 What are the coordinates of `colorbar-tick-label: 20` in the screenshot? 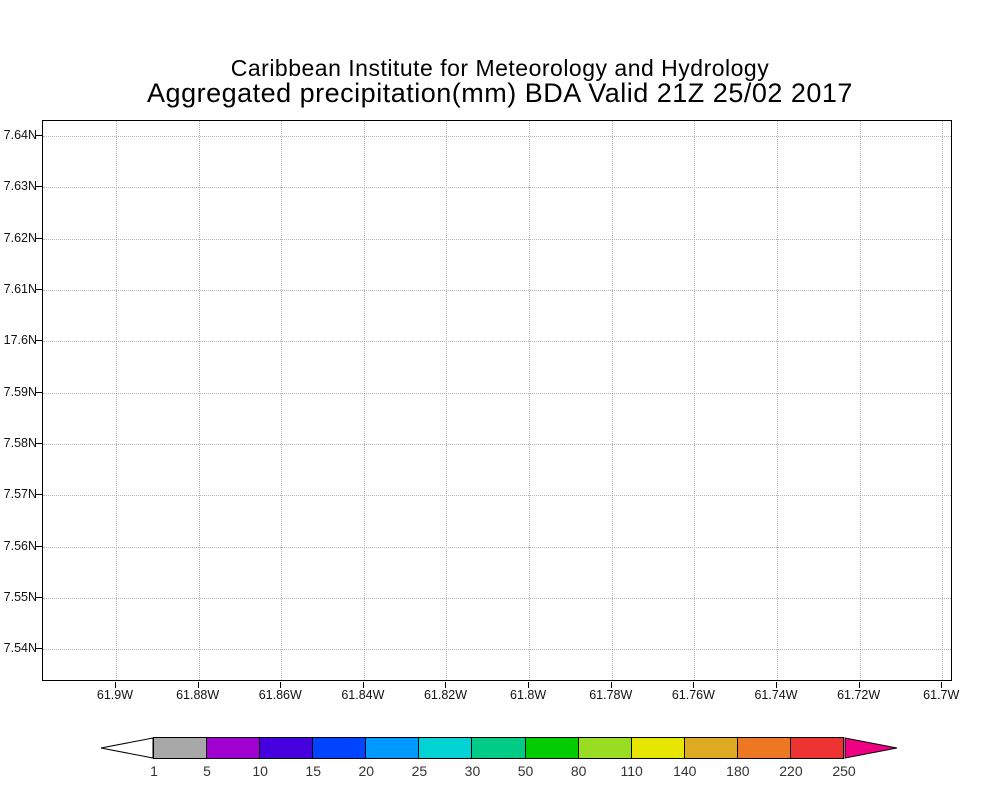 It's located at (366, 771).